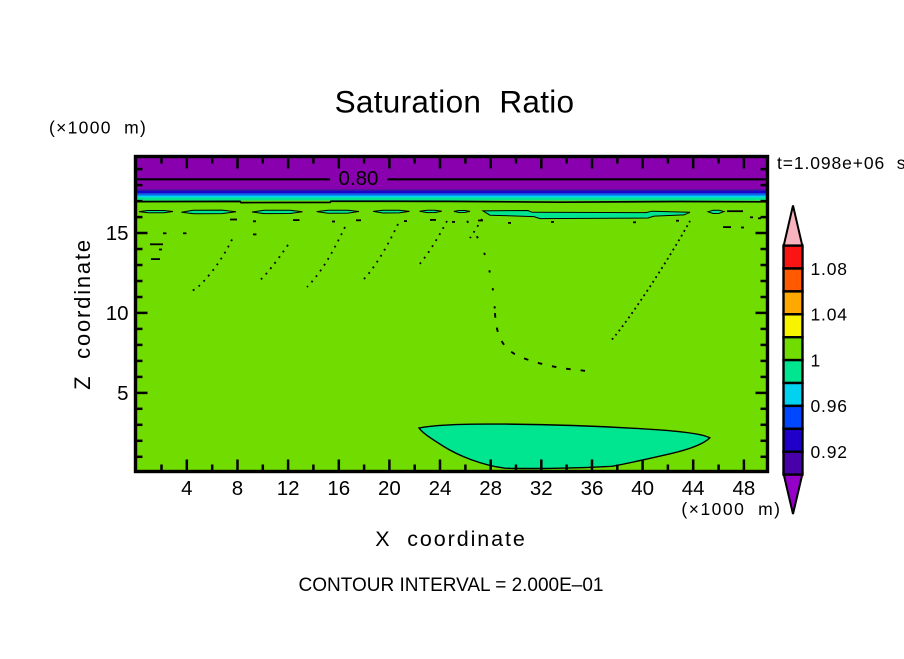 Image resolution: width=904 pixels, height=659 pixels. I want to click on svg-text: 8, so click(237, 488).